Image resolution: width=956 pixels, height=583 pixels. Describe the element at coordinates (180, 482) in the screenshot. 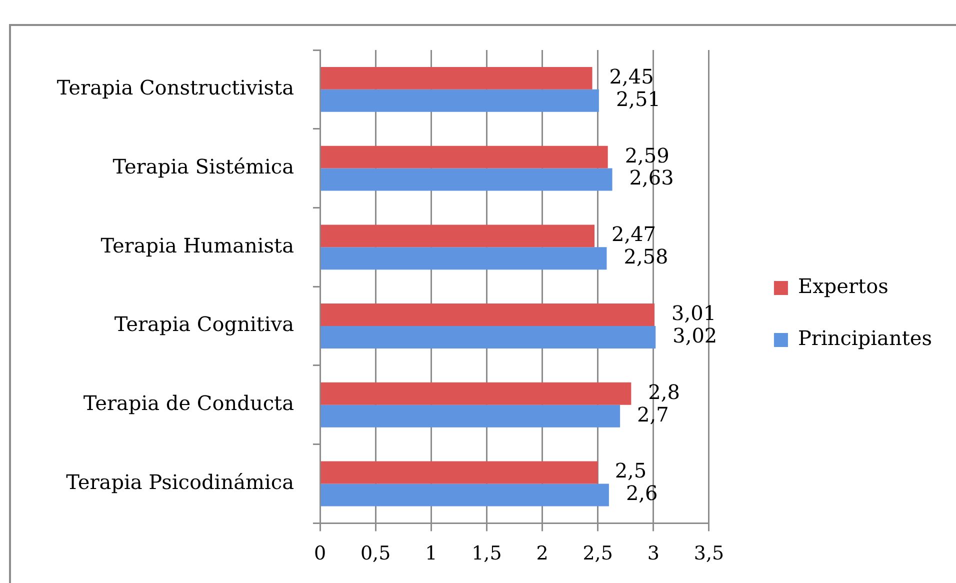

I see `y-tick-label: Terapia Psicodinámica` at that location.